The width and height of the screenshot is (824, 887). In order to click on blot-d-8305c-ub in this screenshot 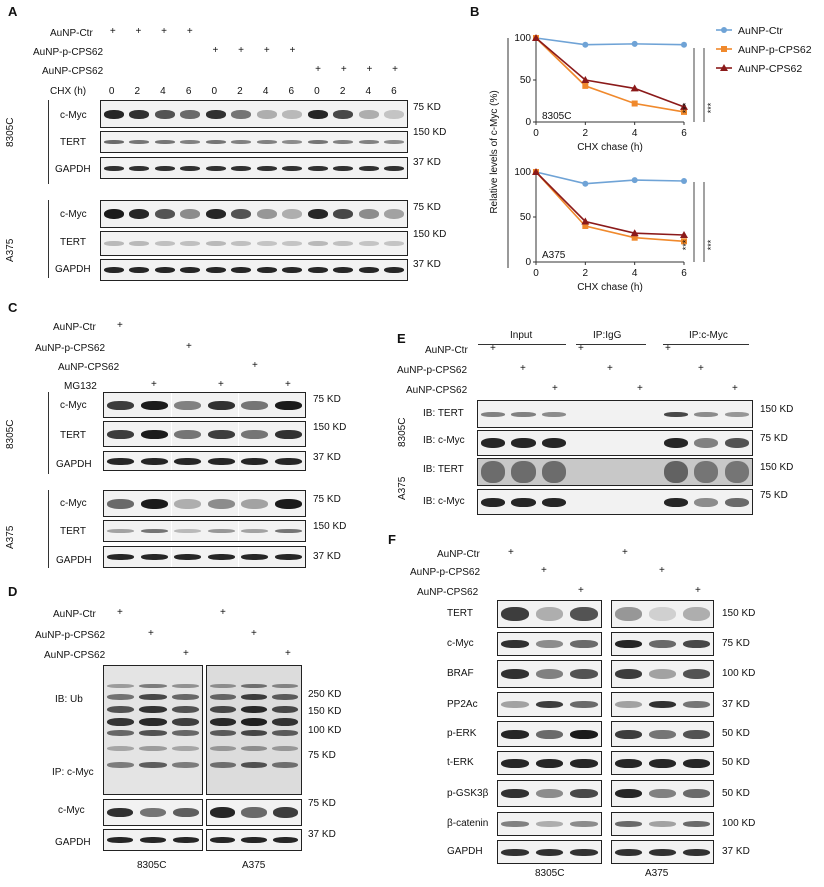, I will do `click(153, 730)`.